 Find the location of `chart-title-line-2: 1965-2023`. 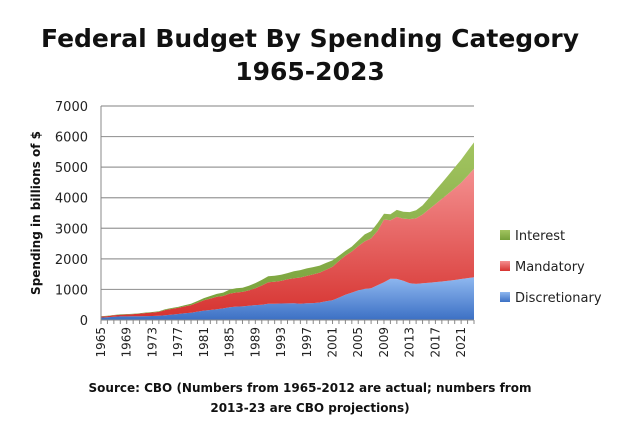

chart-title-line-2: 1965-2023 is located at coordinates (310, 71).